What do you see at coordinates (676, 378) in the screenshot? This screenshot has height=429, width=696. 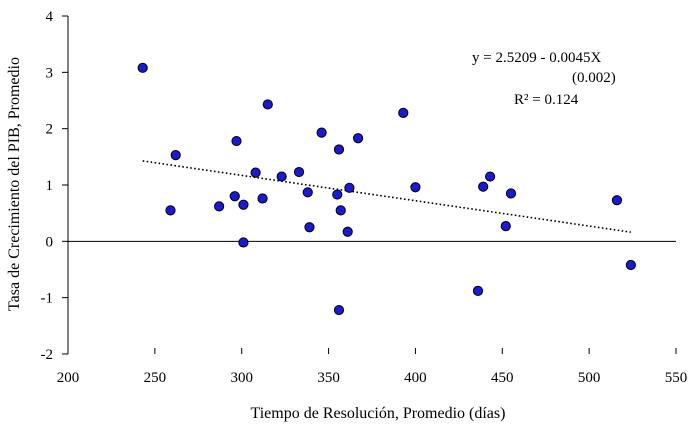 I see `x-tick-label: 550` at bounding box center [676, 378].